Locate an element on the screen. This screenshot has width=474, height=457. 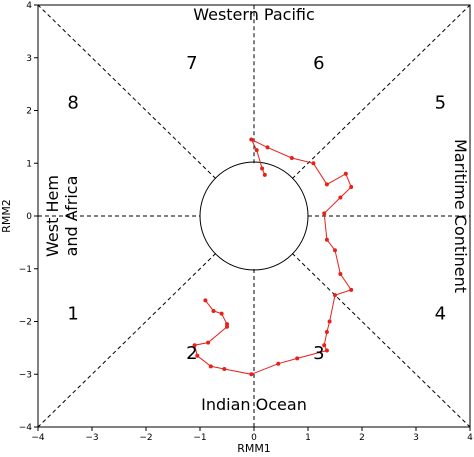
x-axis-label: RMM1 is located at coordinates (254, 448).